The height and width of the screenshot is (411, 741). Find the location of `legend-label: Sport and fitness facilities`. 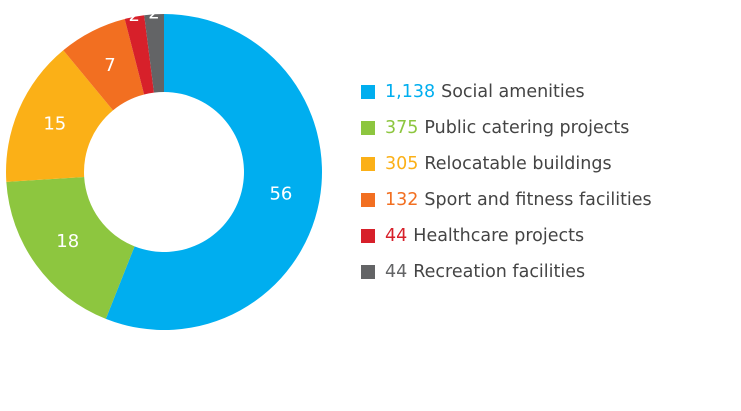

legend-label: Sport and fitness facilities is located at coordinates (537, 200).